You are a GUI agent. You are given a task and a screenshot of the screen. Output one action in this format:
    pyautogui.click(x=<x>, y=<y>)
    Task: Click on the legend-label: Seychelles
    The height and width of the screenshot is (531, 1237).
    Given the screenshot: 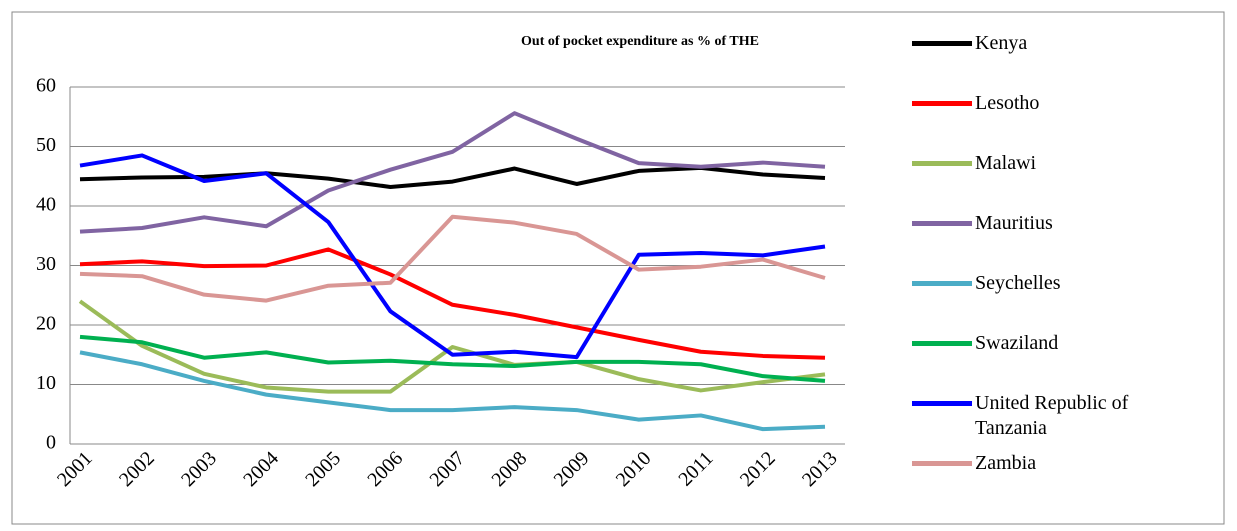 What is the action you would take?
    pyautogui.click(x=1018, y=283)
    